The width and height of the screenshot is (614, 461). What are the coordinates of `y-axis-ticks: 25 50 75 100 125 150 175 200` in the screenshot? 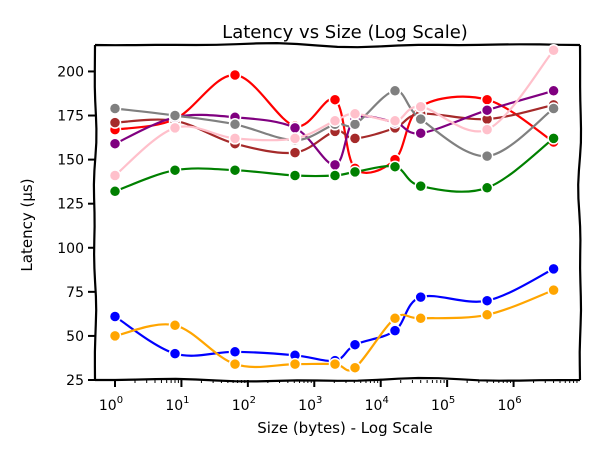 It's located at (76, 226).